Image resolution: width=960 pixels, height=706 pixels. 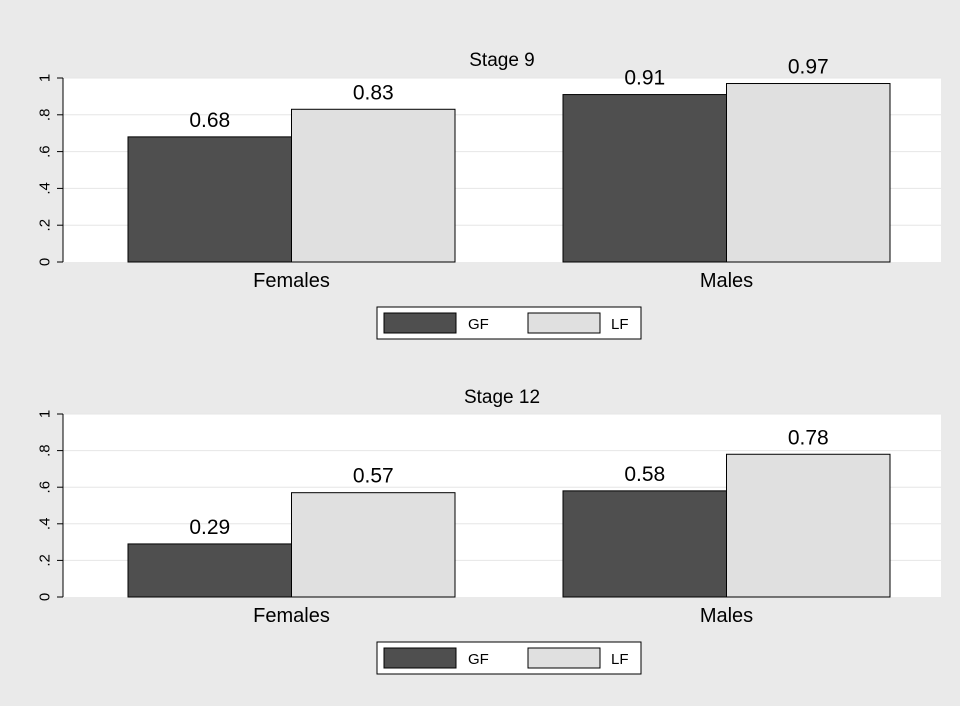 I want to click on chart-title: Stage 12, so click(x=502, y=397).